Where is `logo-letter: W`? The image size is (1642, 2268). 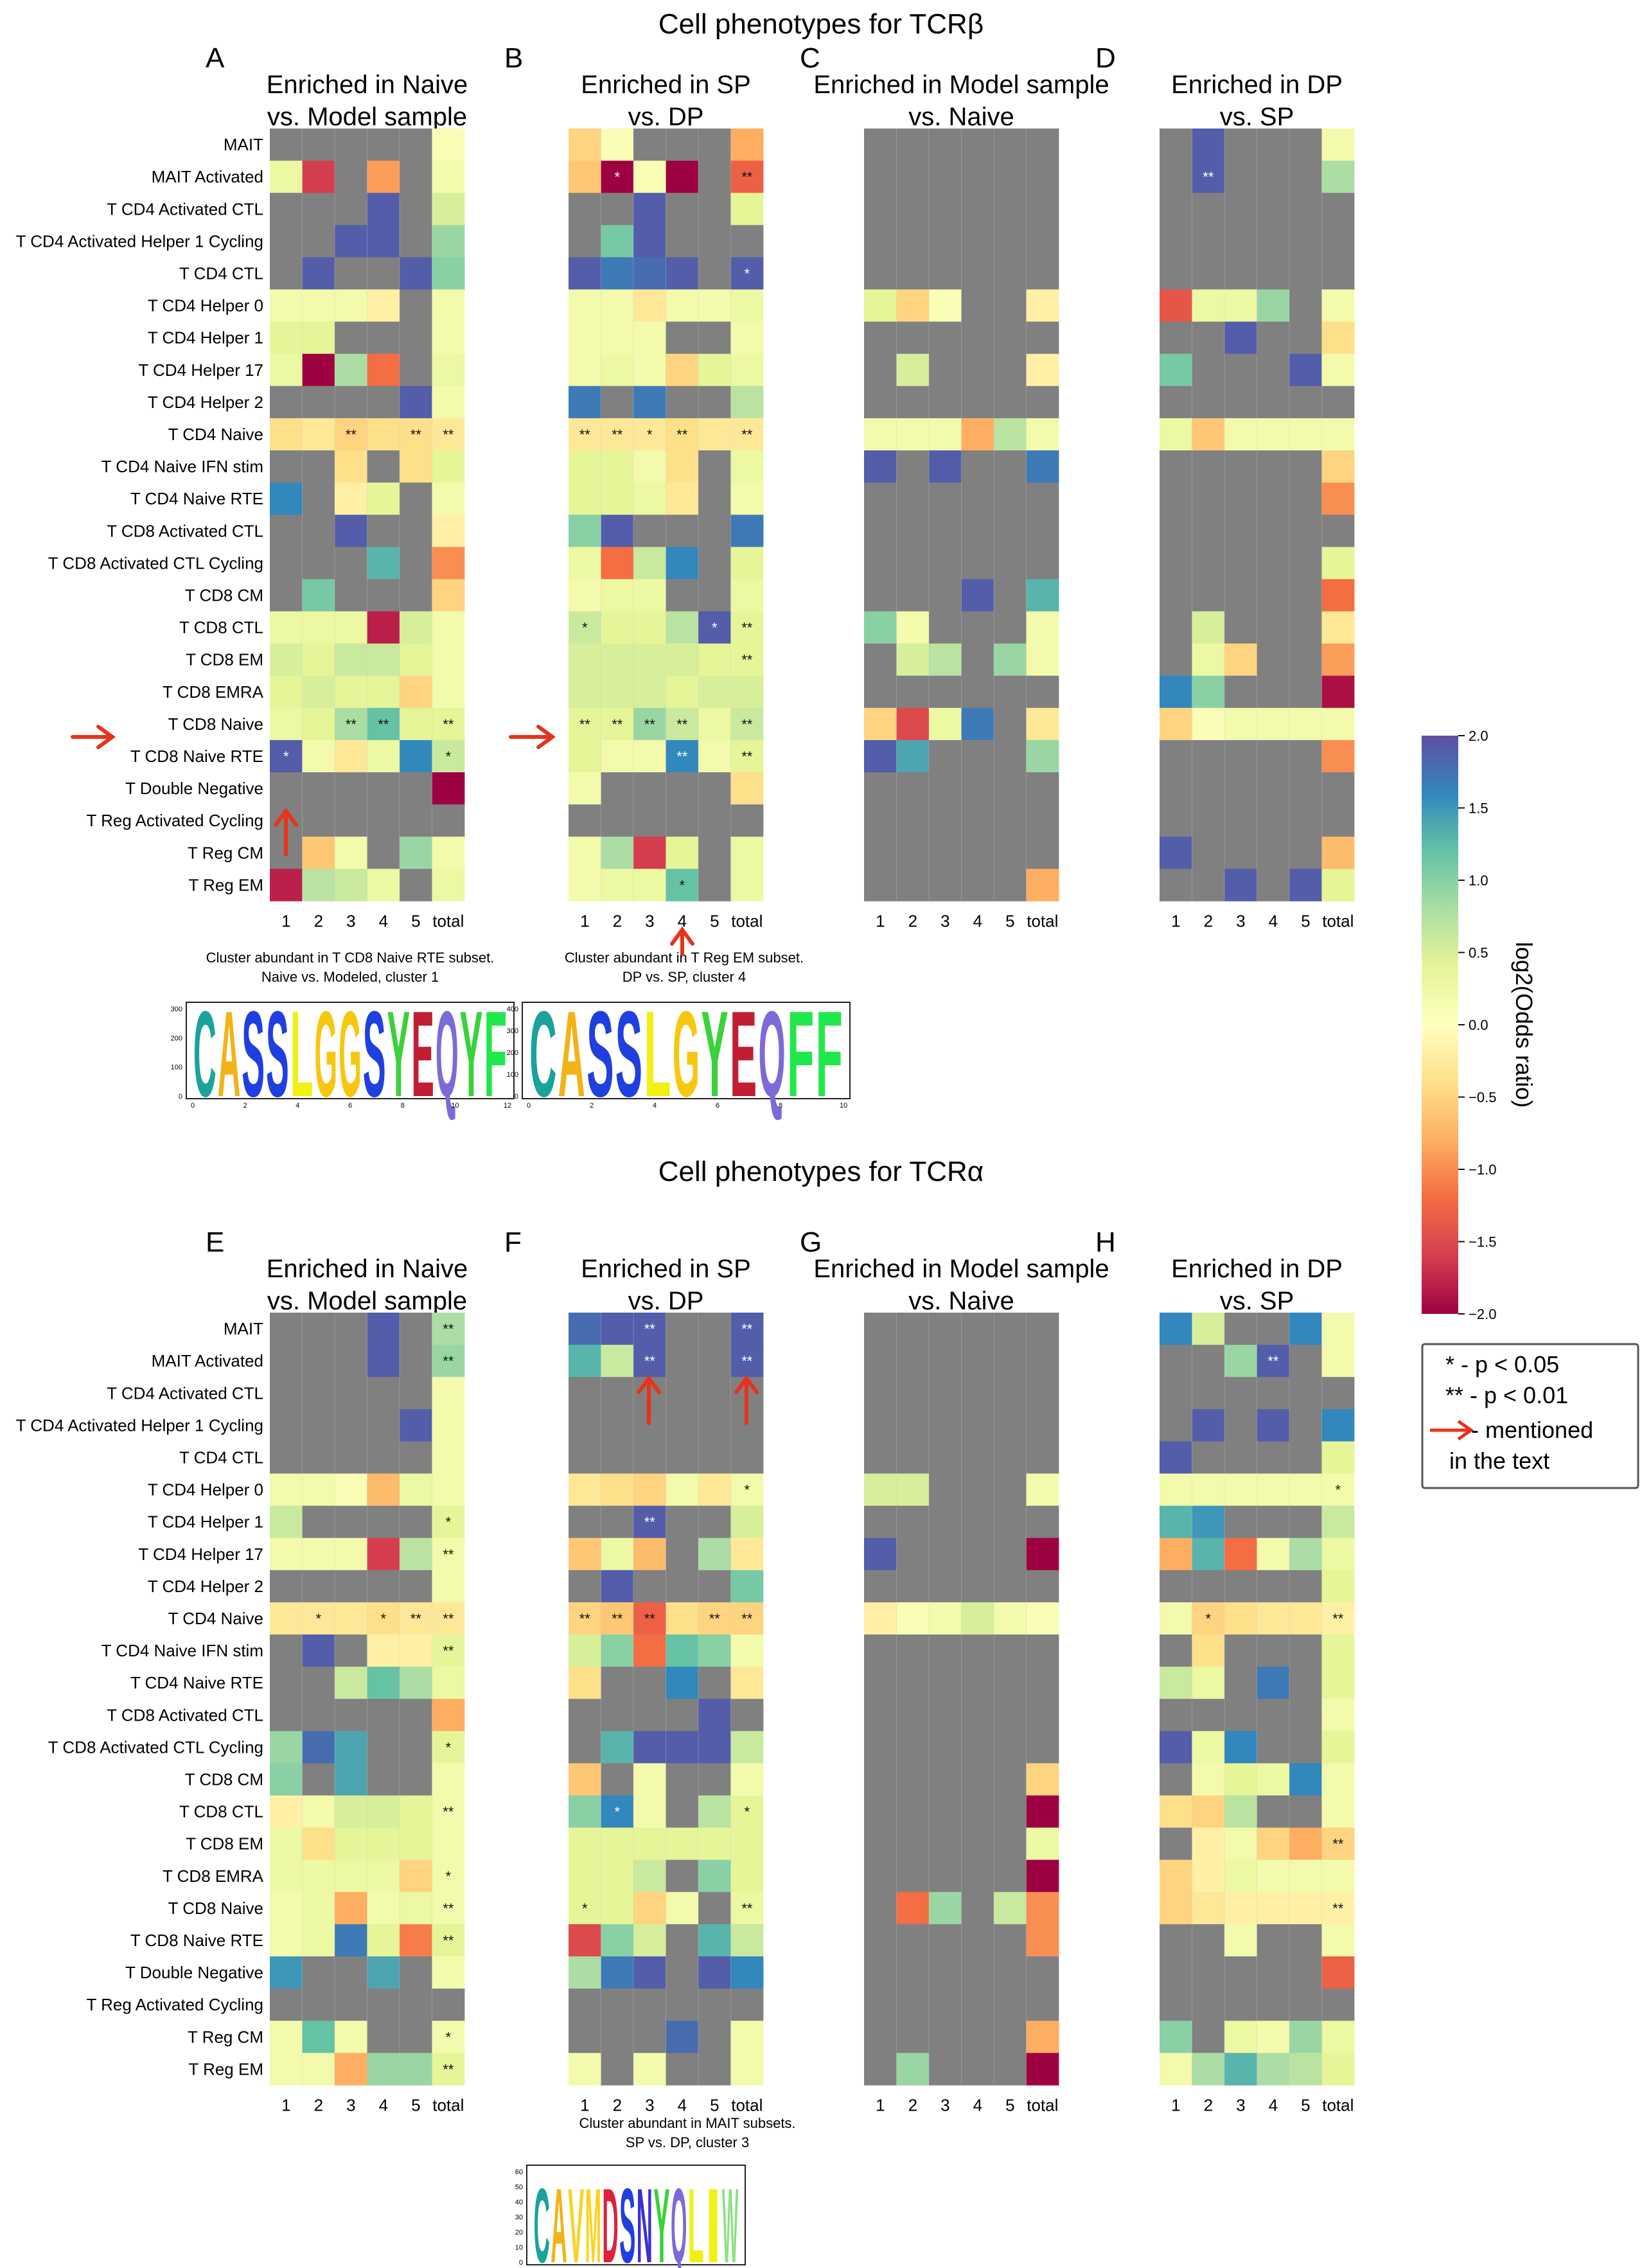 logo-letter: W is located at coordinates (730, 2217).